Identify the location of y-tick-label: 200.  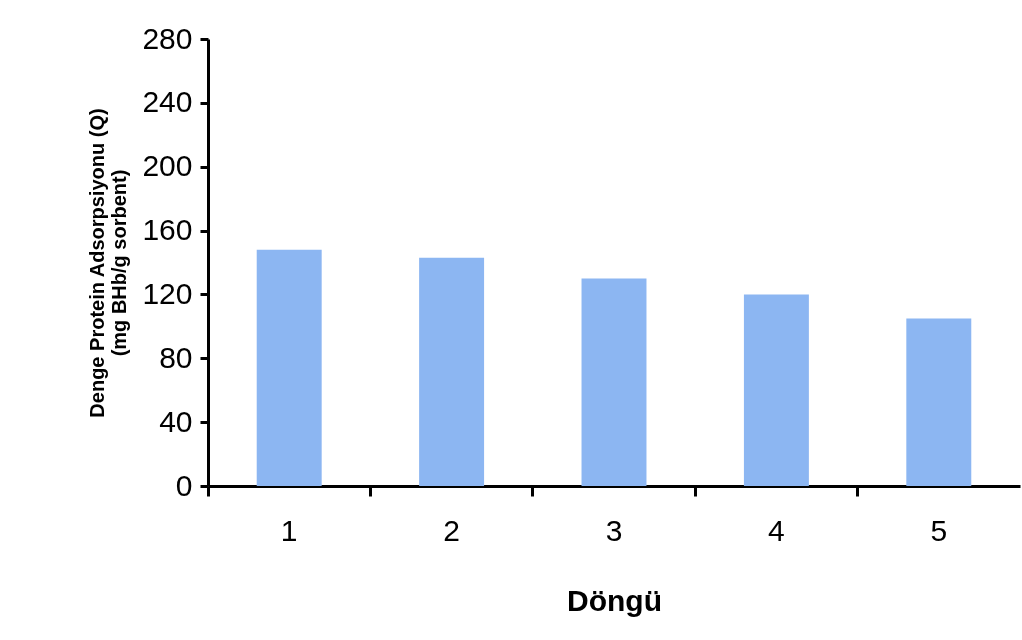
(167, 166).